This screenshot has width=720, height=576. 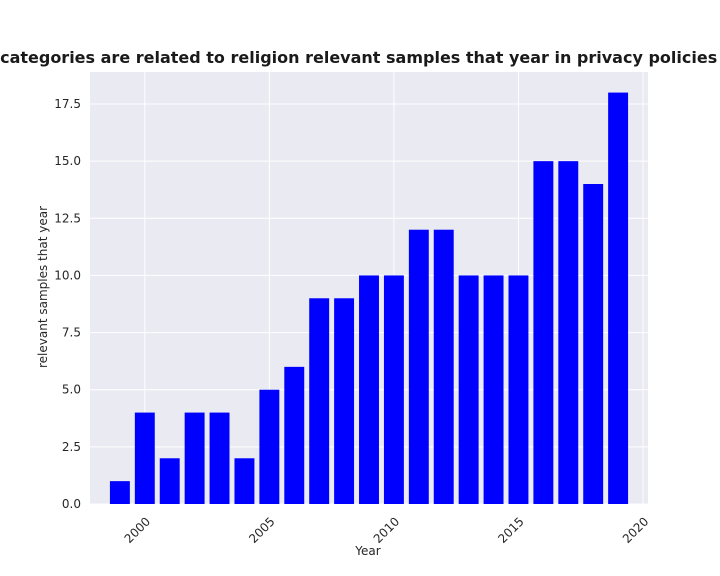 I want to click on x-tick-label: 2020, so click(x=635, y=529).